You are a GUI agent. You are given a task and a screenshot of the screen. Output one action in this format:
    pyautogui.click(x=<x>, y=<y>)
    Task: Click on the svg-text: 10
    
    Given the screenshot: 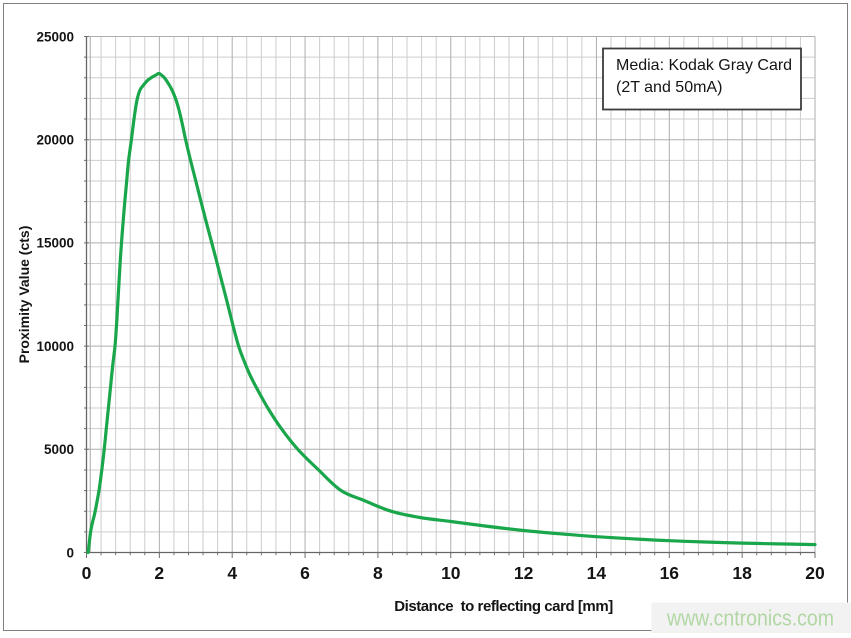 What is the action you would take?
    pyautogui.click(x=451, y=573)
    